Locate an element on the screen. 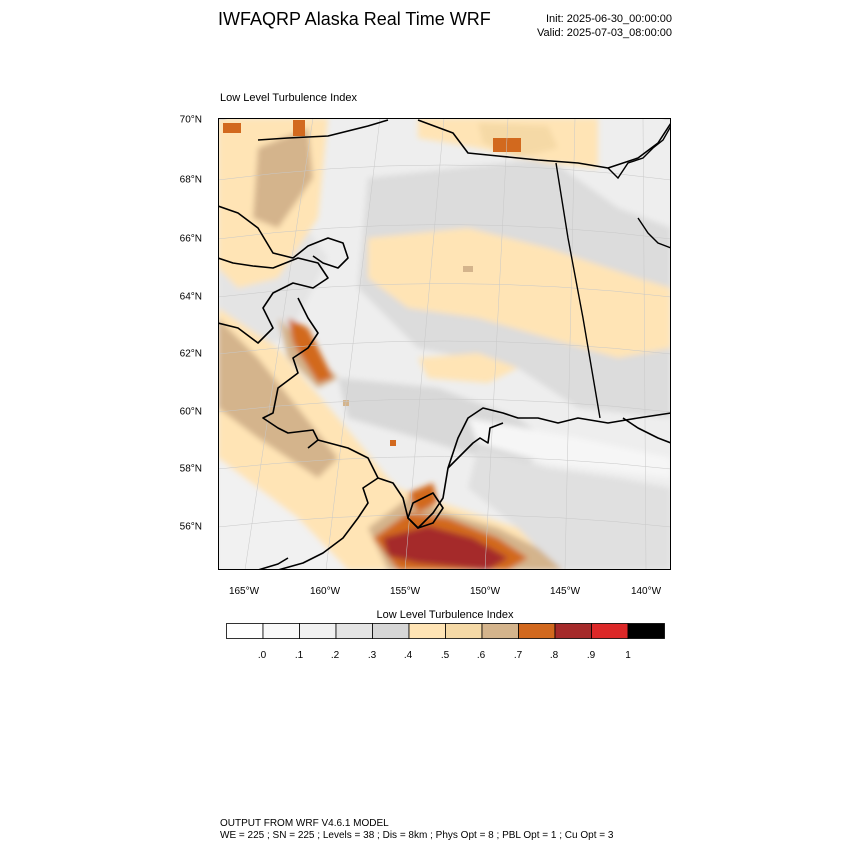 Image resolution: width=850 pixels, height=850 pixels. lat-label: 66°N is located at coordinates (190, 239).